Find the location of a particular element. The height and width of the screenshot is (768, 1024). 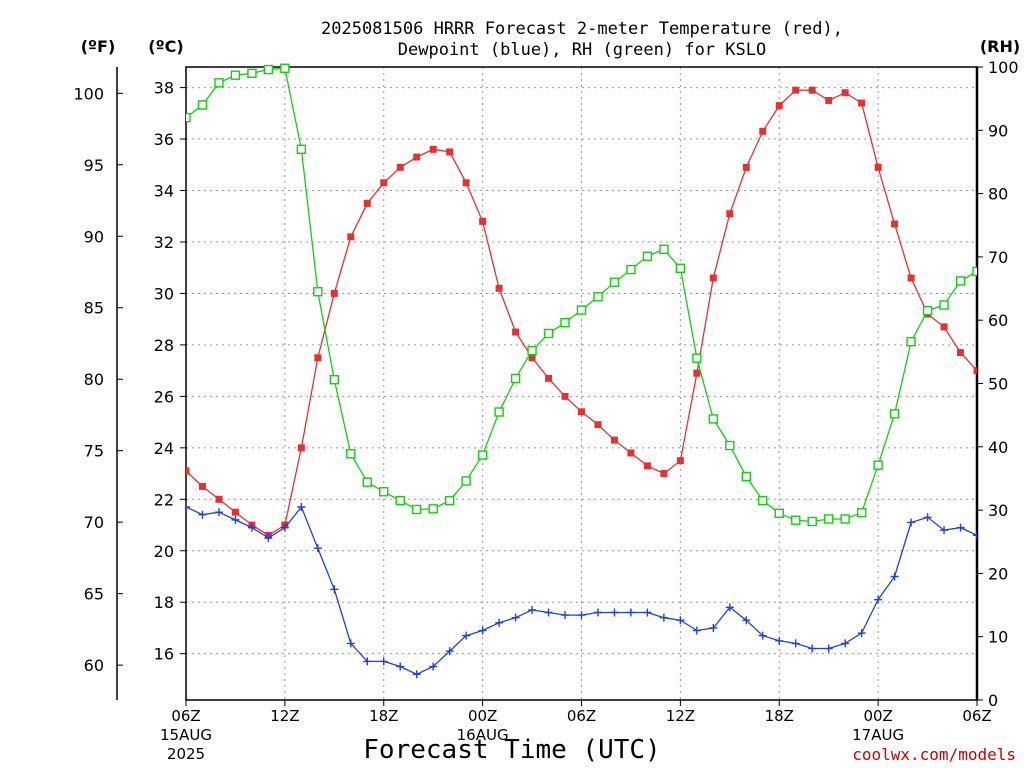

fahrenheit-unit-label: (ºF) is located at coordinates (98, 46).